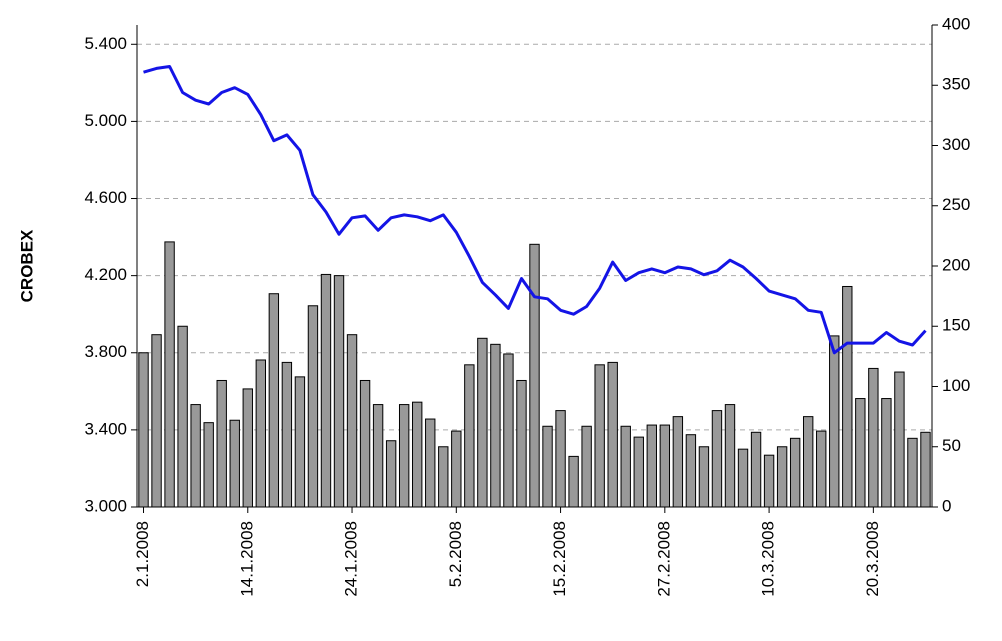  Describe the element at coordinates (956, 23) in the screenshot. I see `y2-tick-label: 400` at that location.